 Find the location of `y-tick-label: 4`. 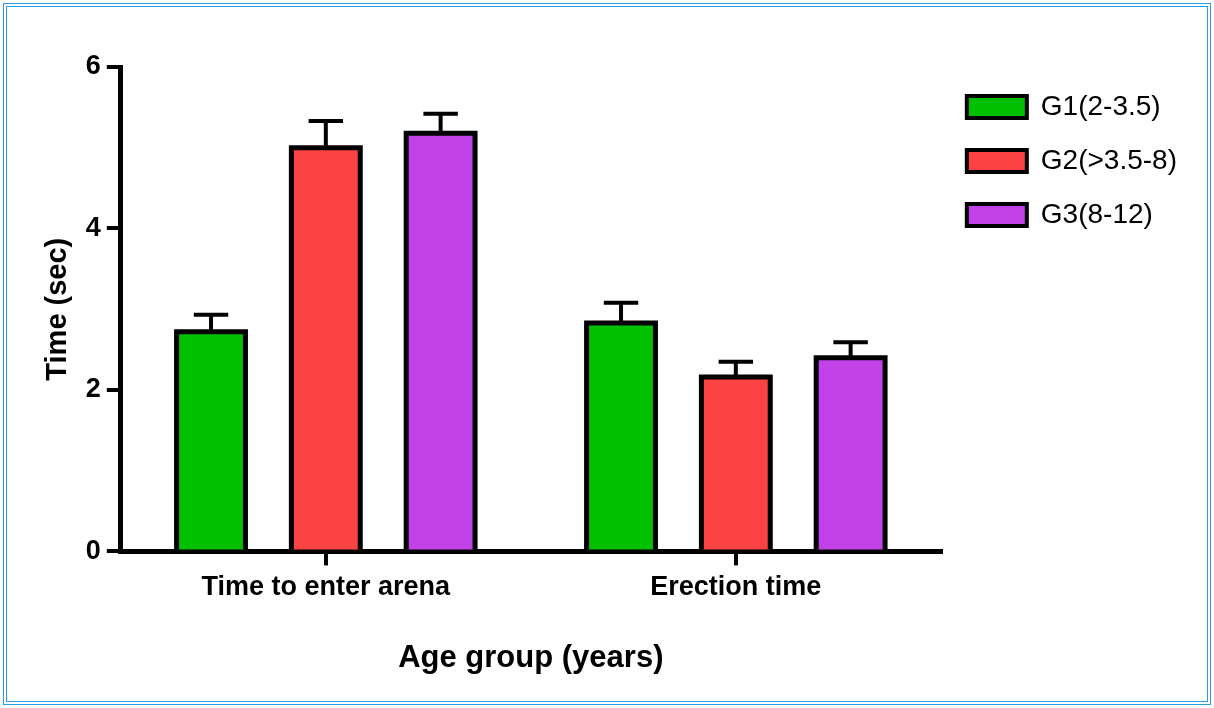

y-tick-label: 4 is located at coordinates (93, 226).